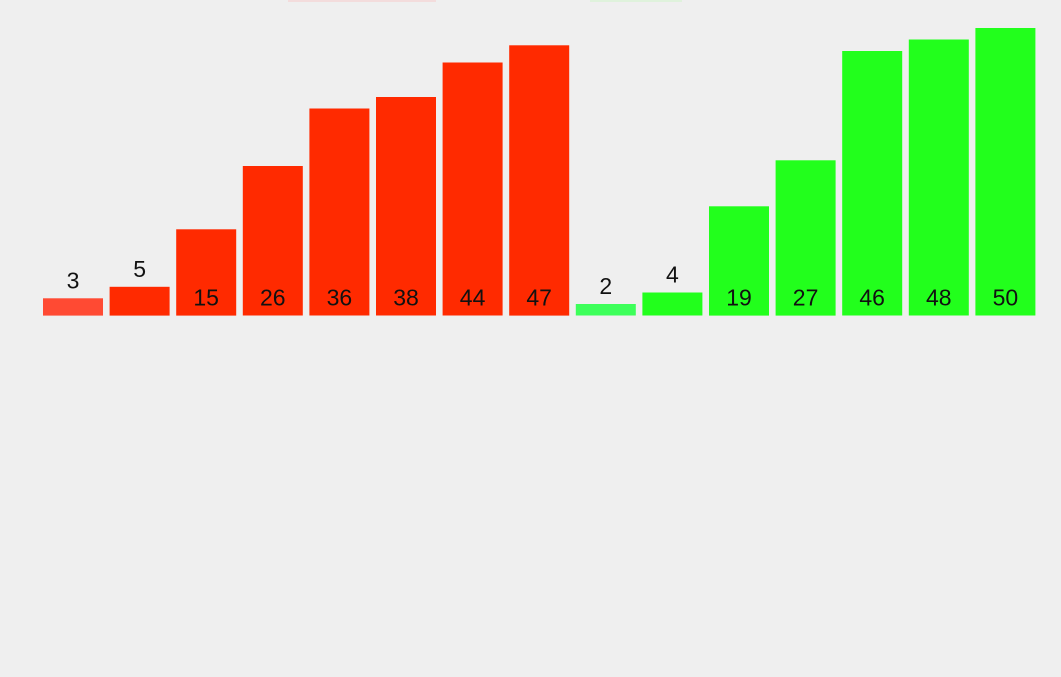 The height and width of the screenshot is (677, 1061). Describe the element at coordinates (273, 298) in the screenshot. I see `bar-value-label: 26` at that location.